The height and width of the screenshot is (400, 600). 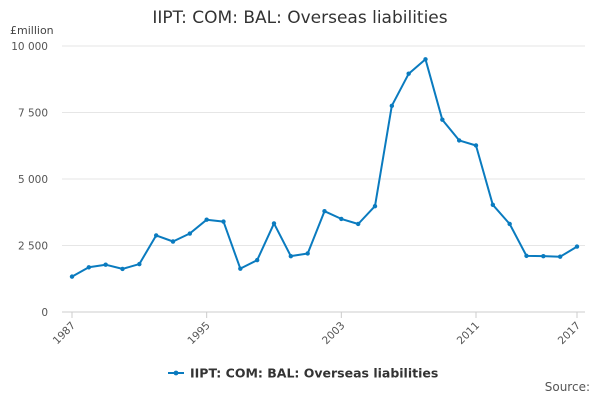 I want to click on y-tick-label: 2 500, so click(x=33, y=247).